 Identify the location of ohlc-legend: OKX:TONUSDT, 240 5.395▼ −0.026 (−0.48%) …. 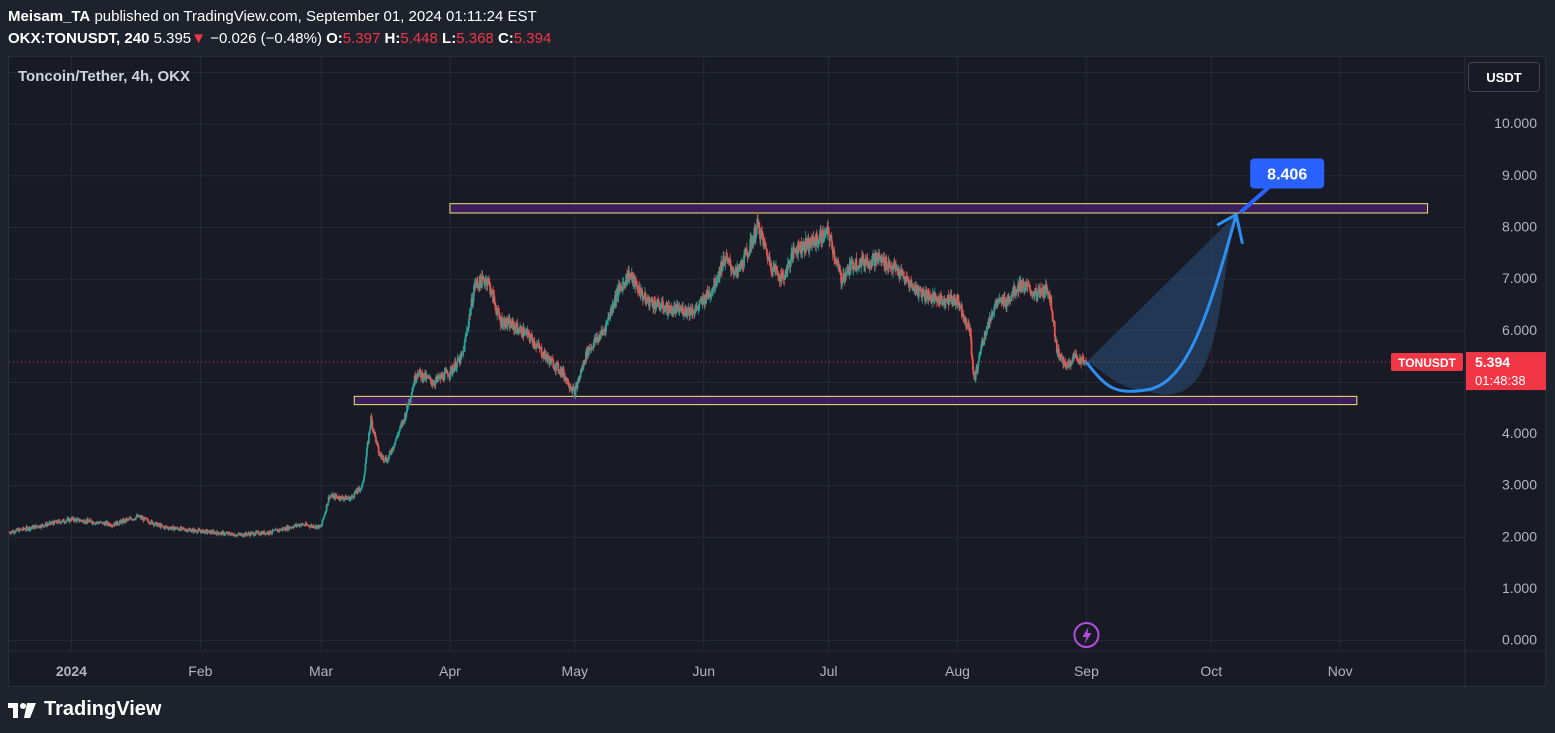
(279, 38).